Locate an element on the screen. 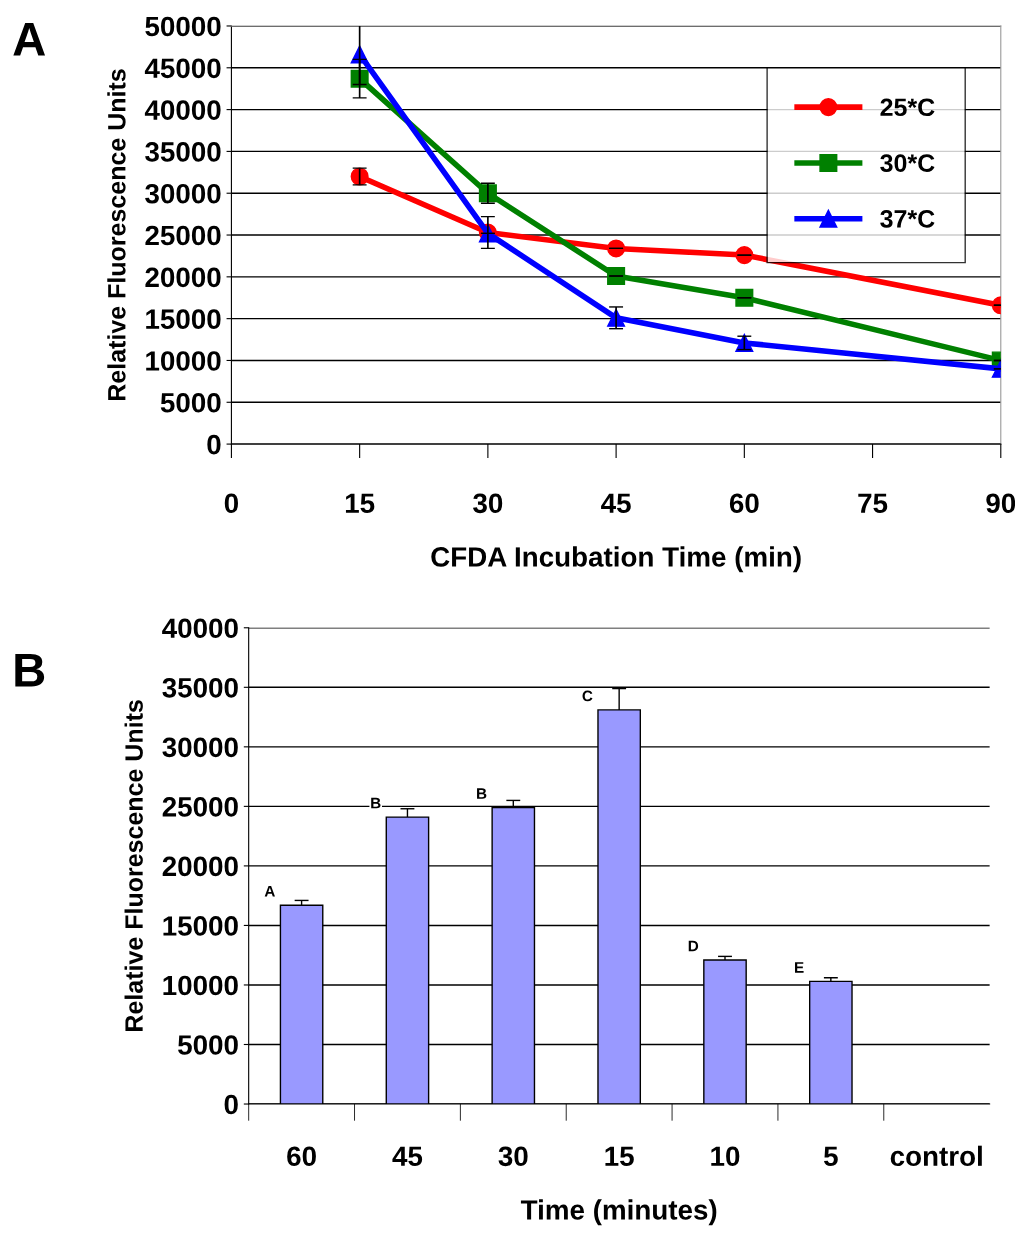  x-tick-label: control is located at coordinates (936, 1156).